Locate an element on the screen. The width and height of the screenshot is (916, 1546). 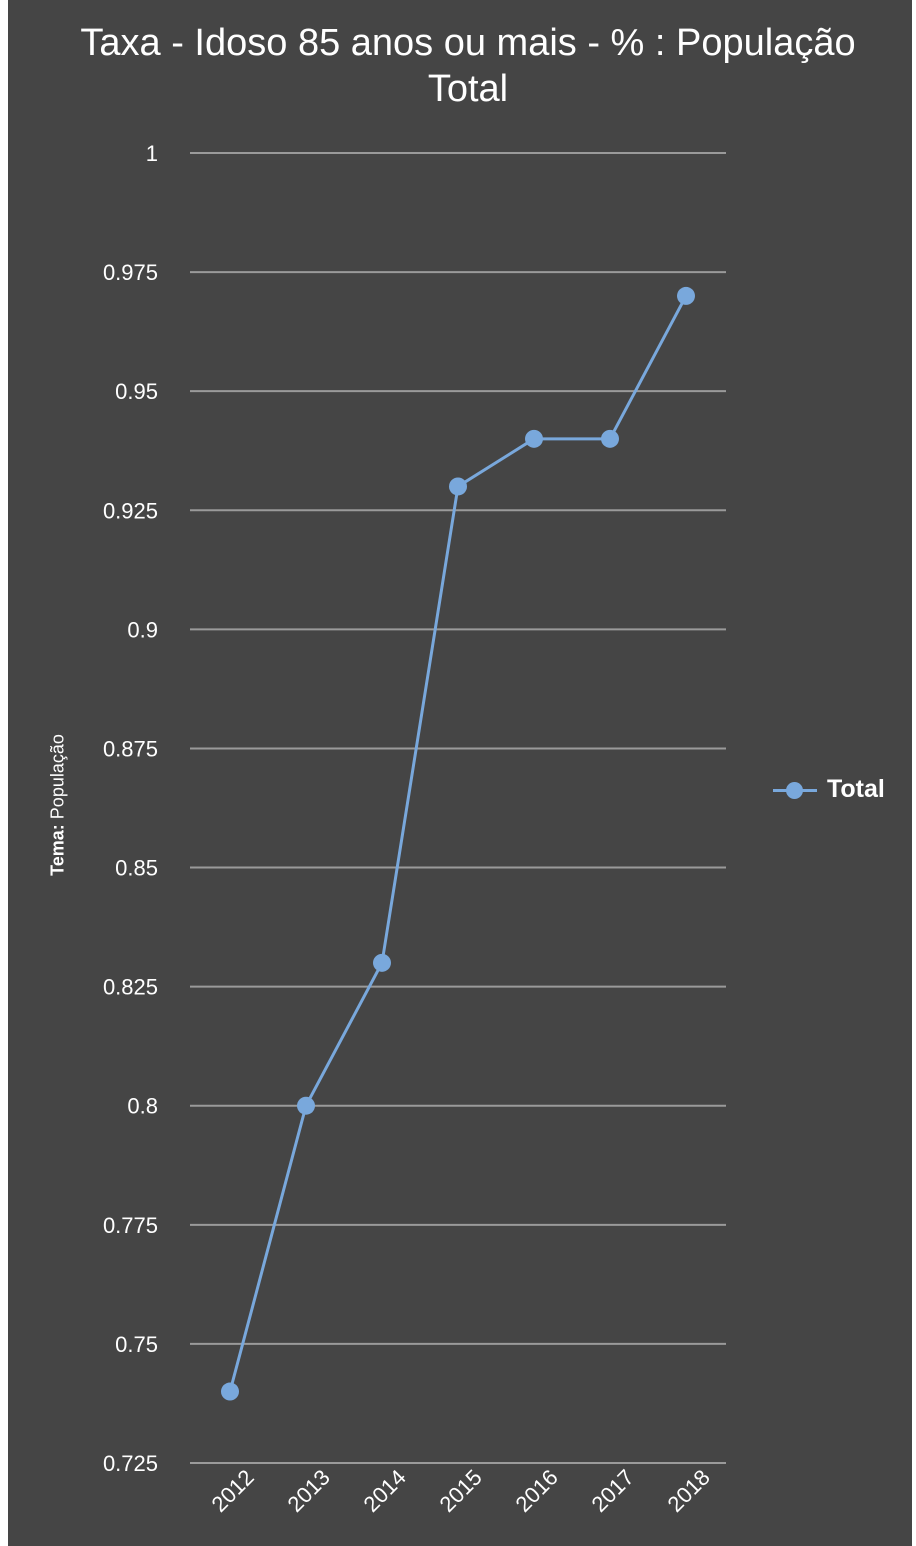
y-tick-label: 0.775 is located at coordinates (130, 1225).